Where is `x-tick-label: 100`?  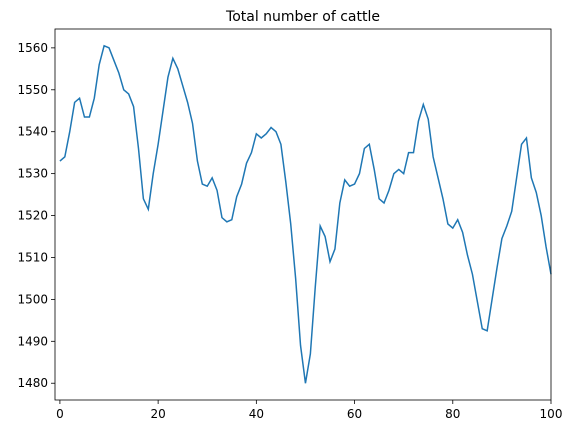 x-tick-label: 100 is located at coordinates (551, 414).